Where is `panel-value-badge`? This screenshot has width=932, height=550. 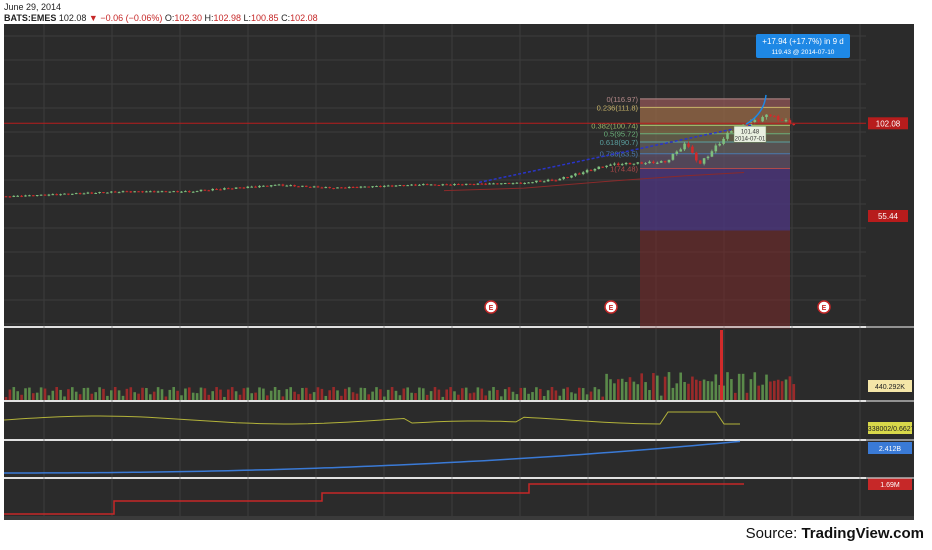
panel-value-badge is located at coordinates (890, 484).